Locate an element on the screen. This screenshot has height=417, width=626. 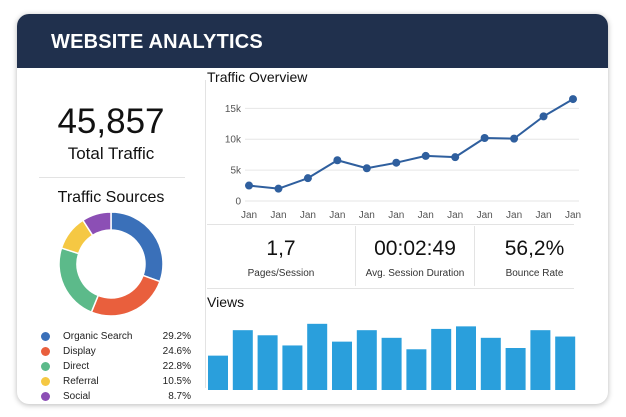
page-title: WEBSITE ANALYTICS is located at coordinates (157, 42).